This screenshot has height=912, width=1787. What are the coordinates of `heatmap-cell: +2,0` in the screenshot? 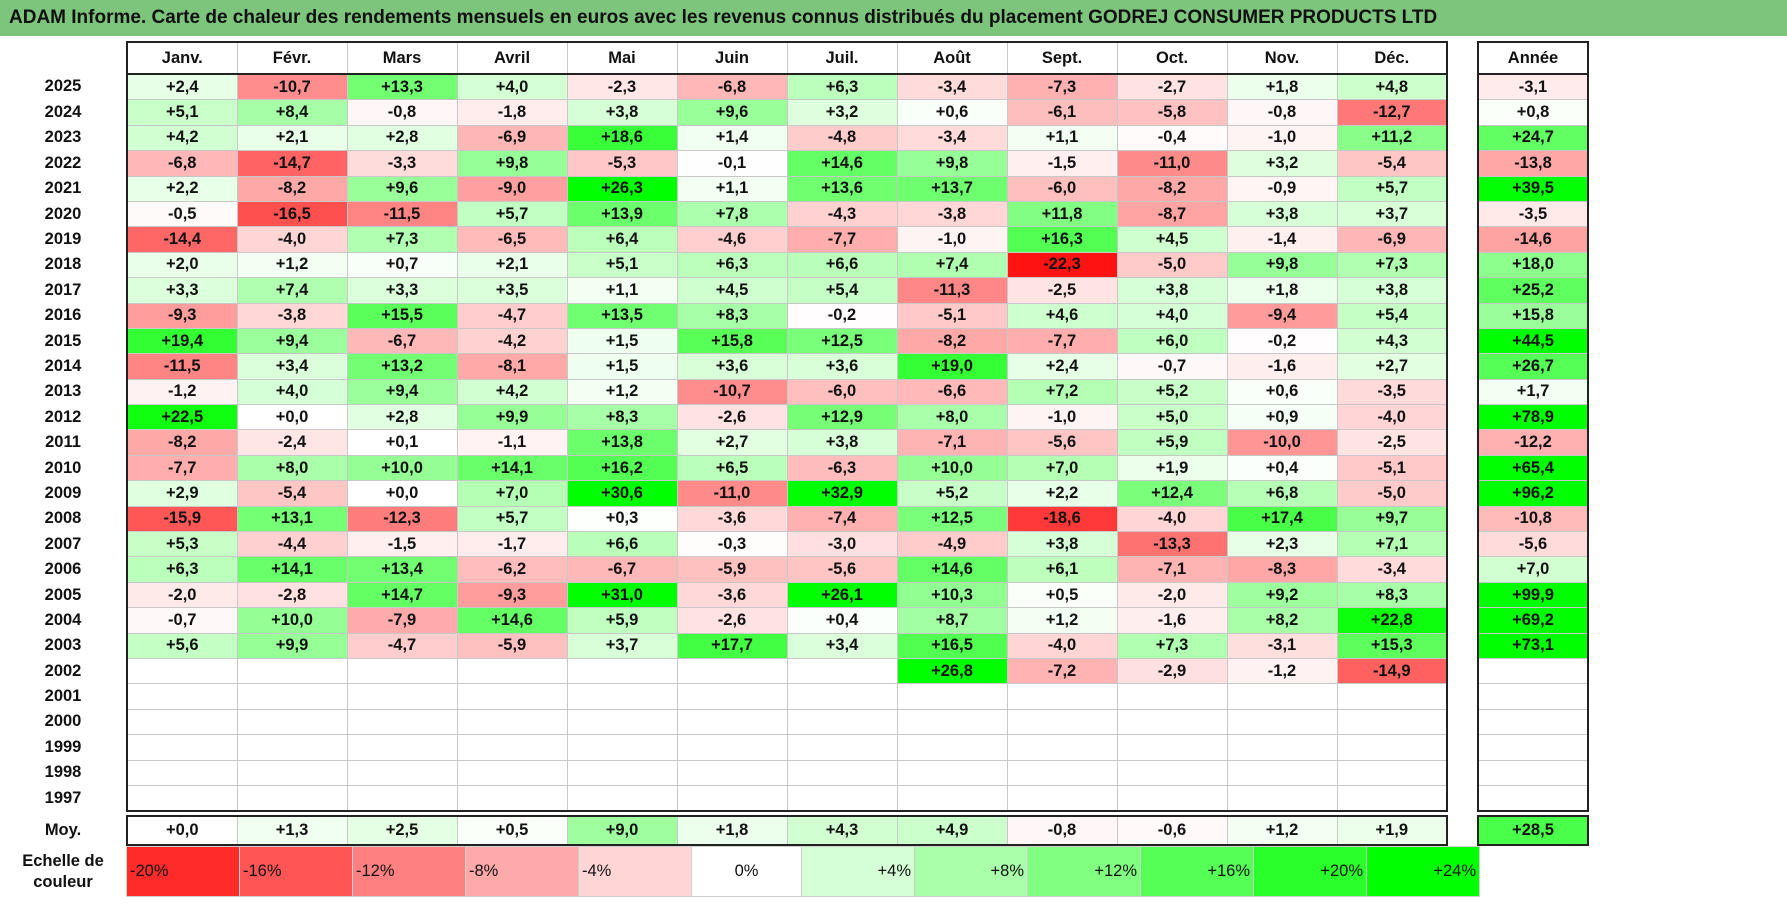 It's located at (182, 265).